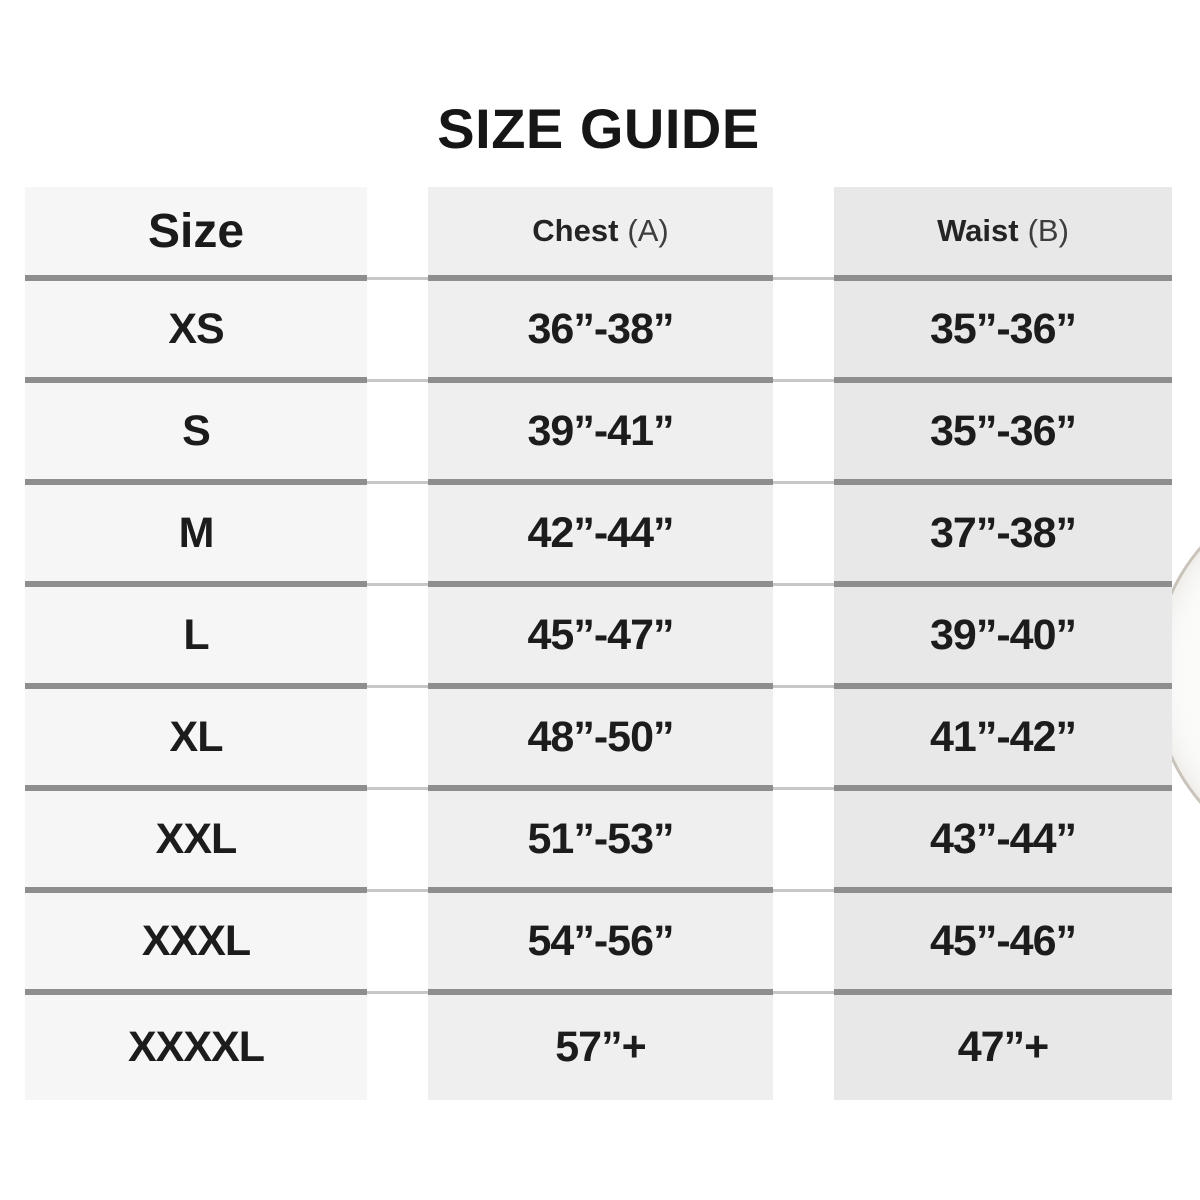  I want to click on waist-value: 43”-44”, so click(1003, 838).